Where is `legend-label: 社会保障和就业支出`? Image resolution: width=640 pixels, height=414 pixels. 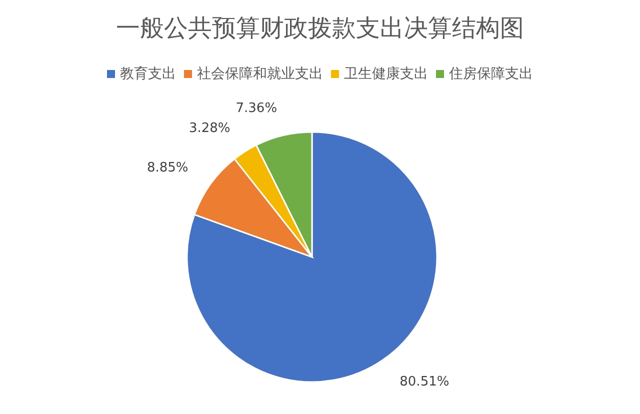 legend-label: 社会保障和就业支出 is located at coordinates (260, 74).